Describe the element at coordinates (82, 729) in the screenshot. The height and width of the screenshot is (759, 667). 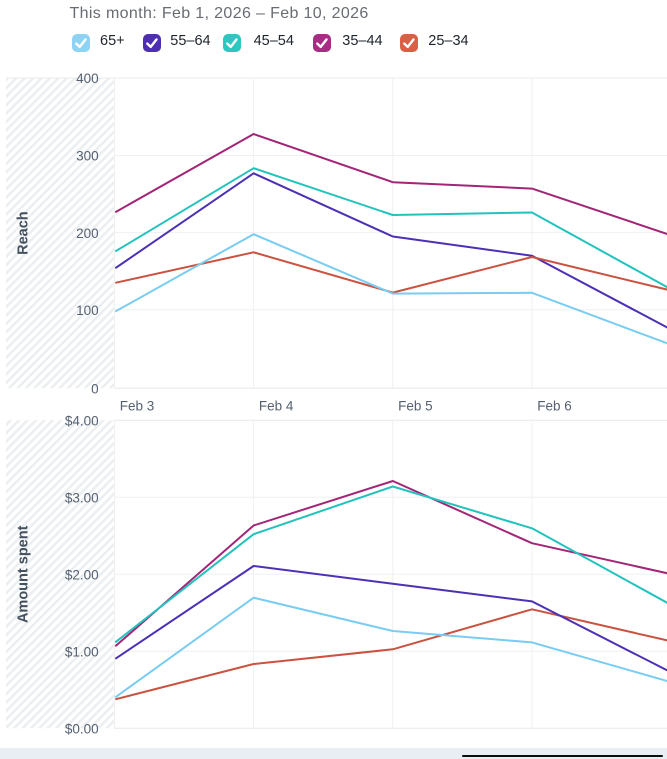
I see `svg-text: $0.00` at that location.